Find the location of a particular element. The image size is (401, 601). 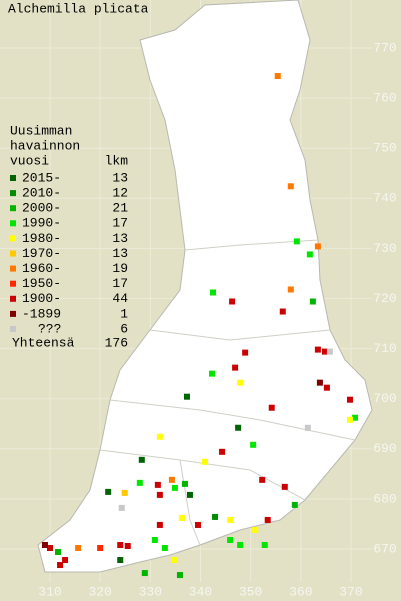

y-tick-label: 670 is located at coordinates (384, 548).